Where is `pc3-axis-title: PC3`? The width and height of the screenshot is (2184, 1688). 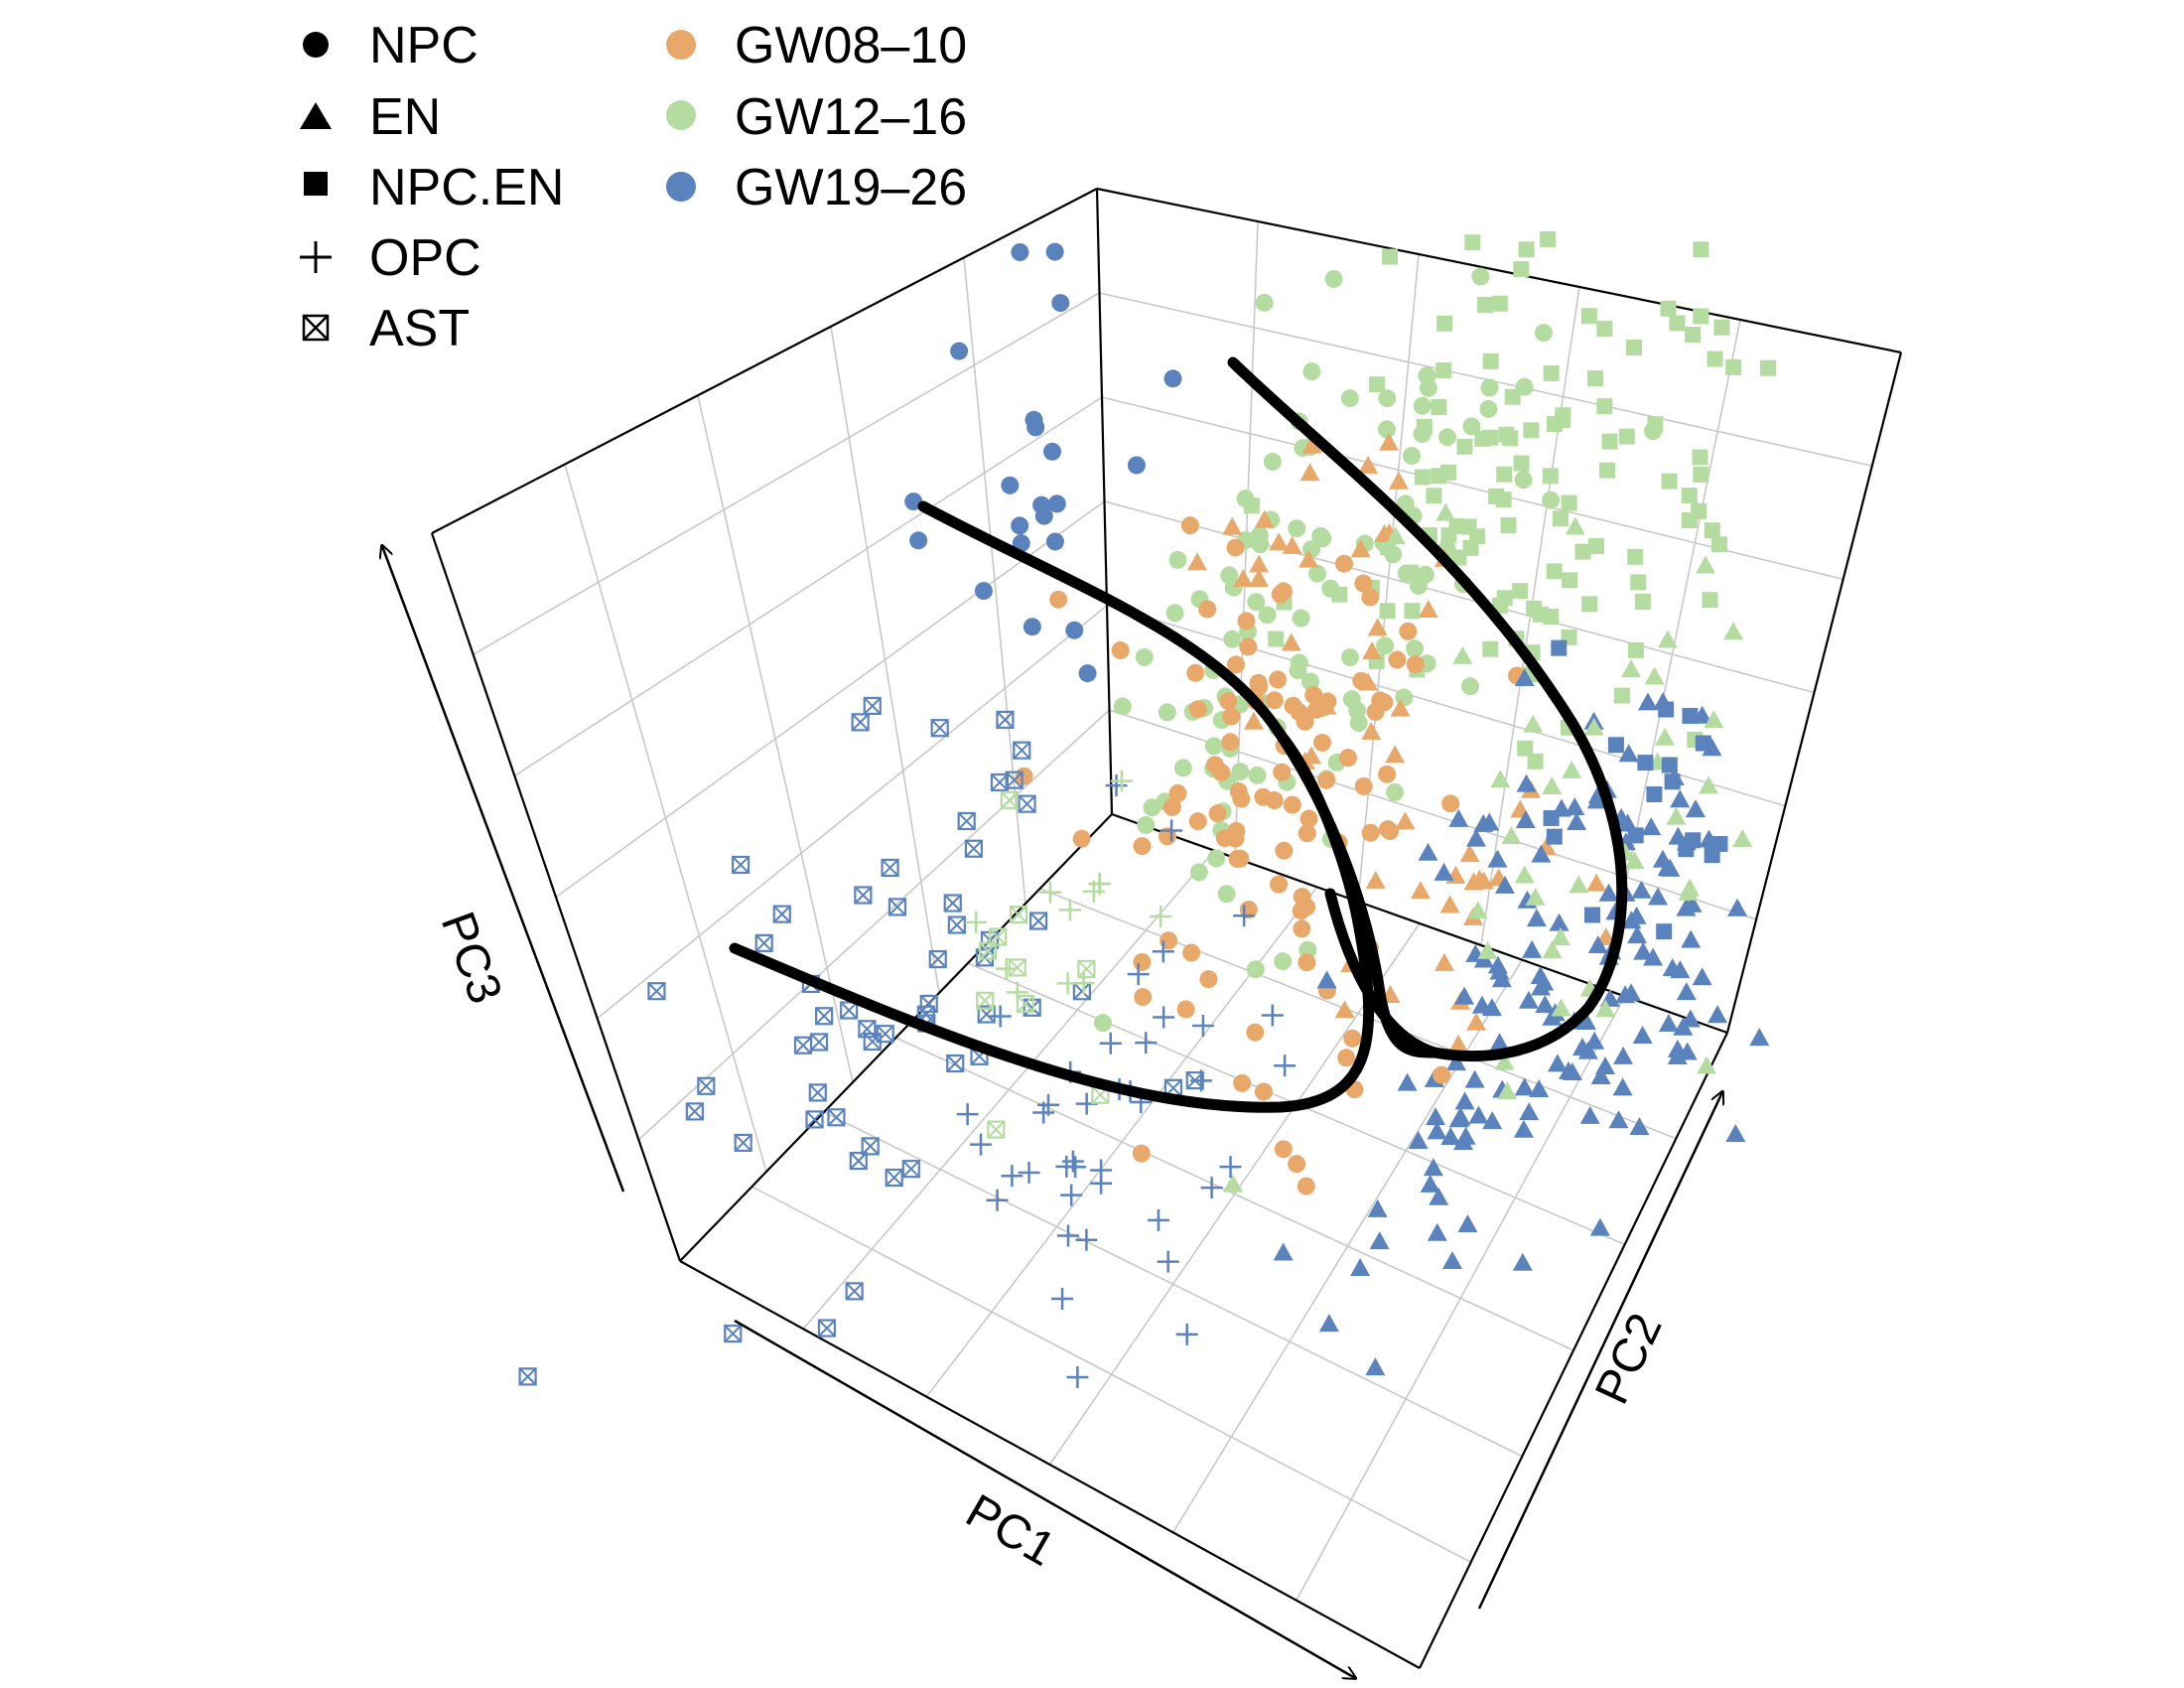
pc3-axis-title: PC3 is located at coordinates (471, 958).